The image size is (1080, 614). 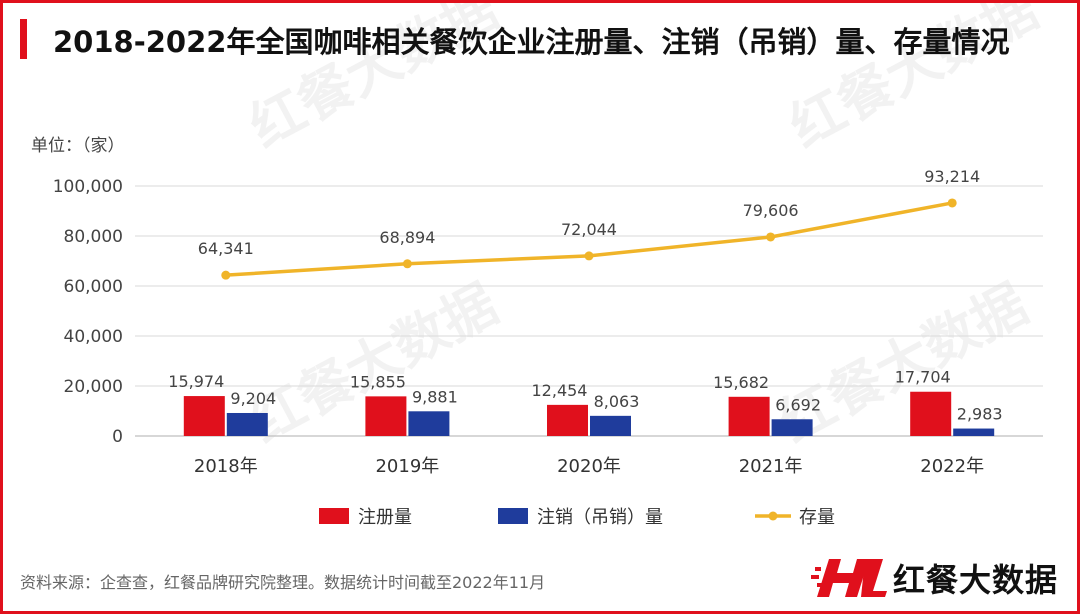 I want to click on data-label-cancelled: 8,063, so click(x=617, y=401).